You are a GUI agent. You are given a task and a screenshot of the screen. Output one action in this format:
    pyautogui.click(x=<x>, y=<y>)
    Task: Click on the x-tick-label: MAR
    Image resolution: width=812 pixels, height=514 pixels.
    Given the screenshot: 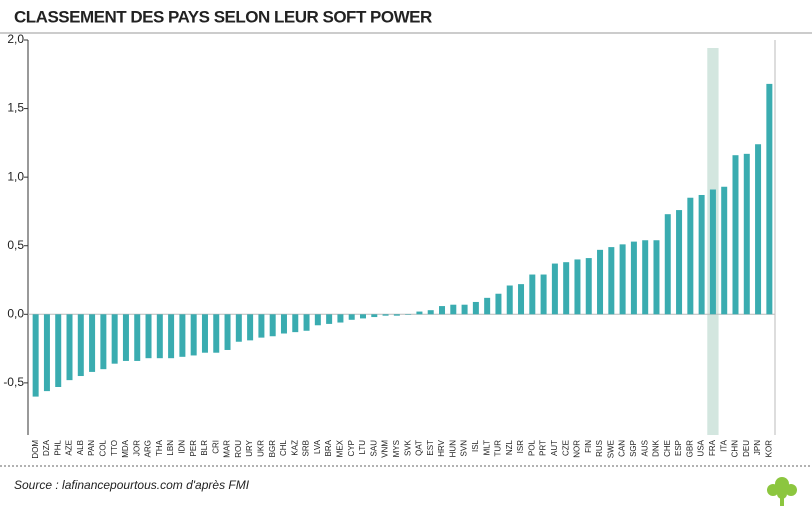 What is the action you would take?
    pyautogui.click(x=227, y=449)
    